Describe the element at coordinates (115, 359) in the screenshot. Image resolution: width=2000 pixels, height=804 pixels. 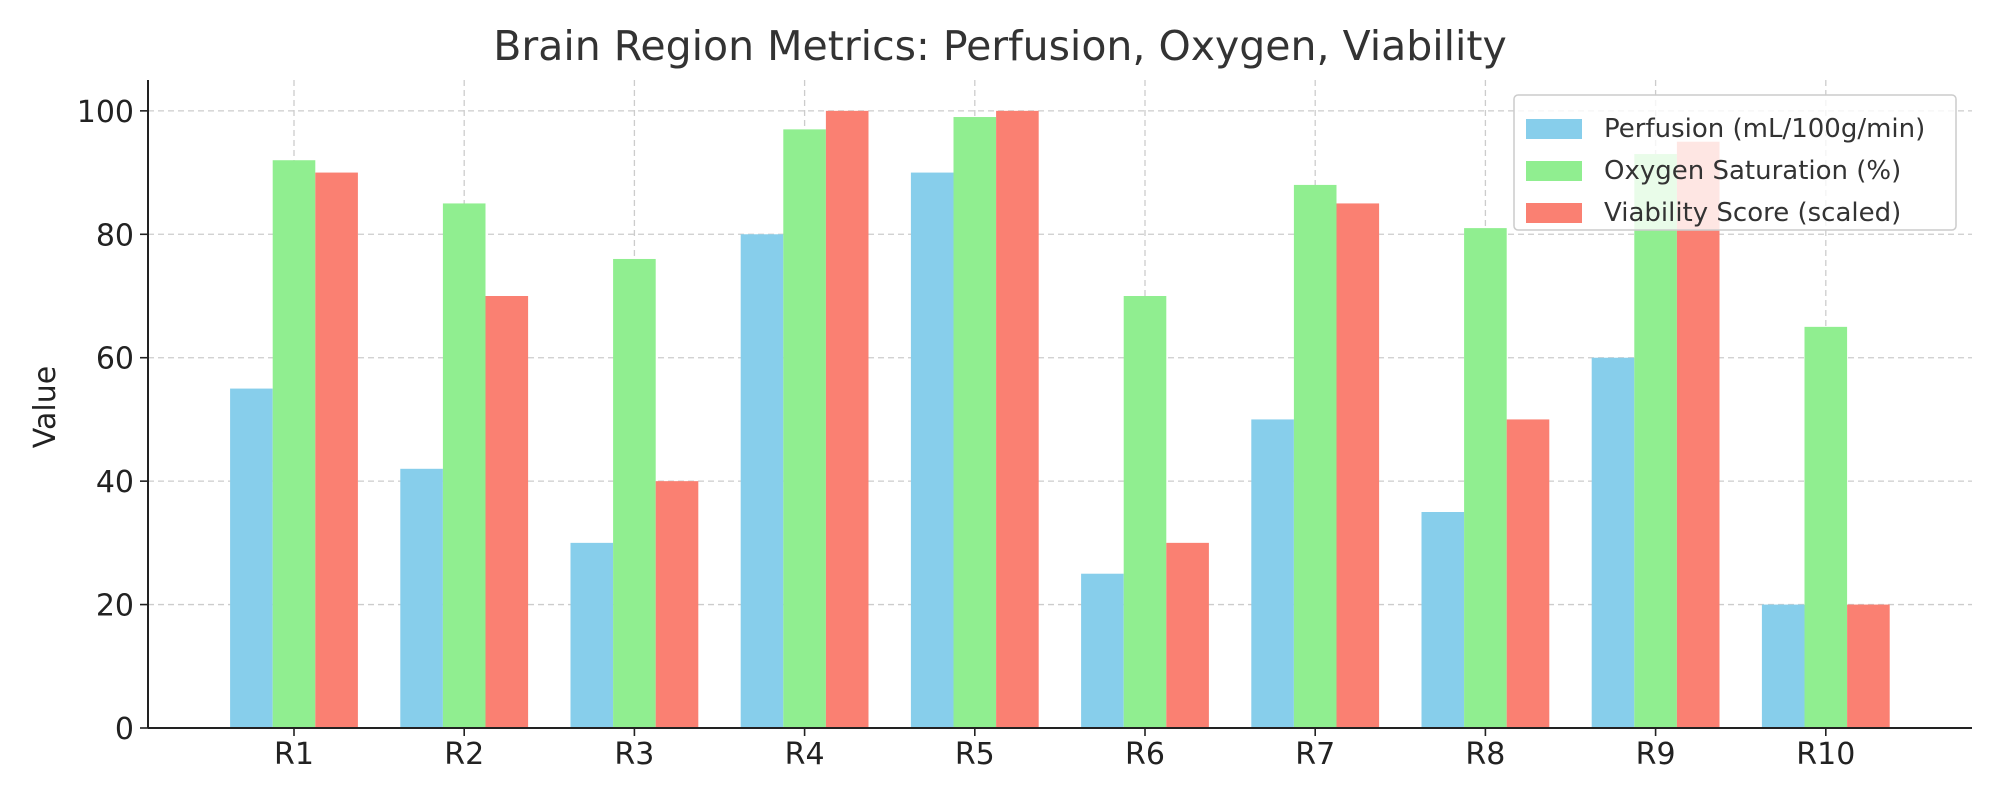
I see `y-tick-label: 60` at that location.